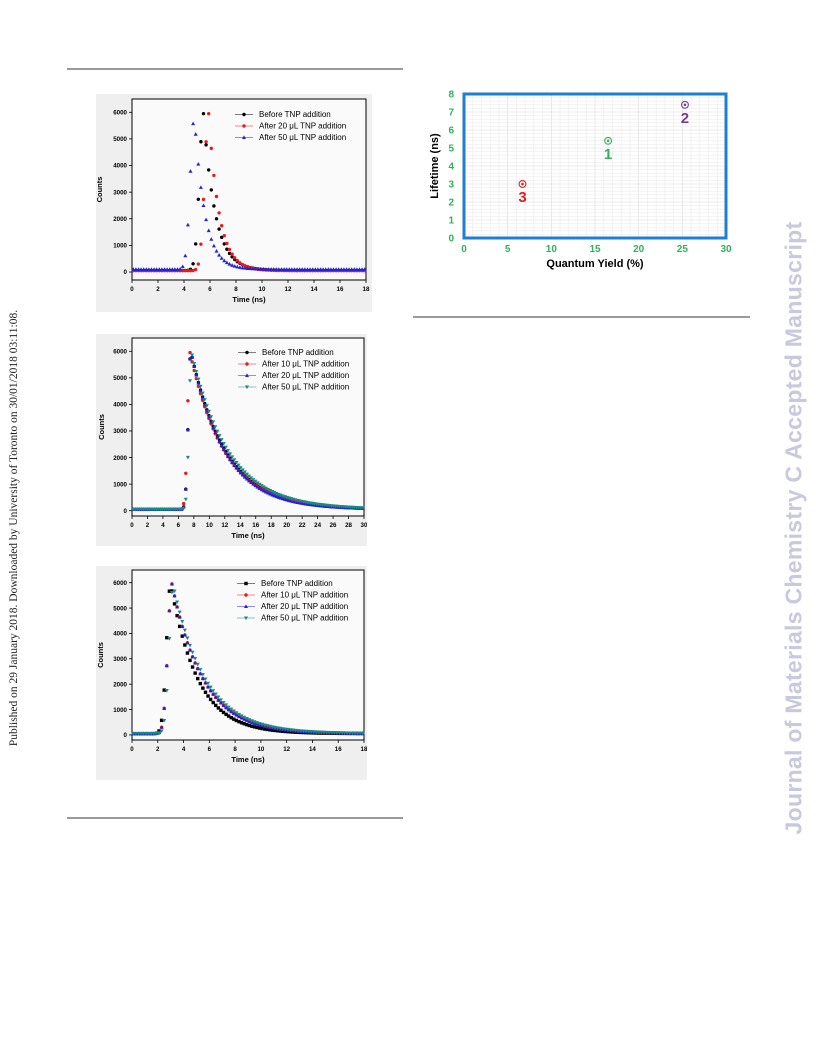 The image size is (816, 1056). What do you see at coordinates (451, 113) in the screenshot?
I see `y-tick-label: 7` at bounding box center [451, 113].